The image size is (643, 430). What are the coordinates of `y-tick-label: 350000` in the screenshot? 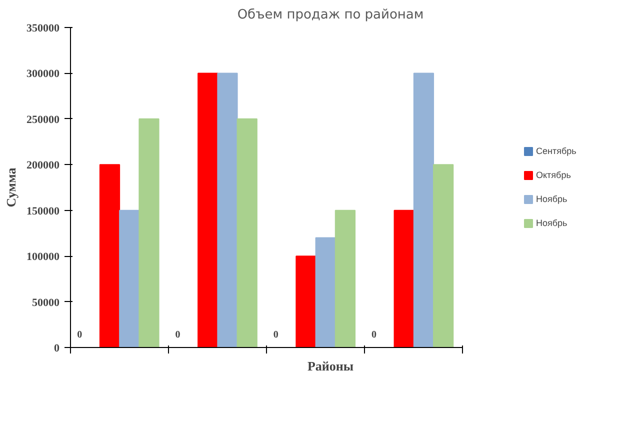 It's located at (43, 28).